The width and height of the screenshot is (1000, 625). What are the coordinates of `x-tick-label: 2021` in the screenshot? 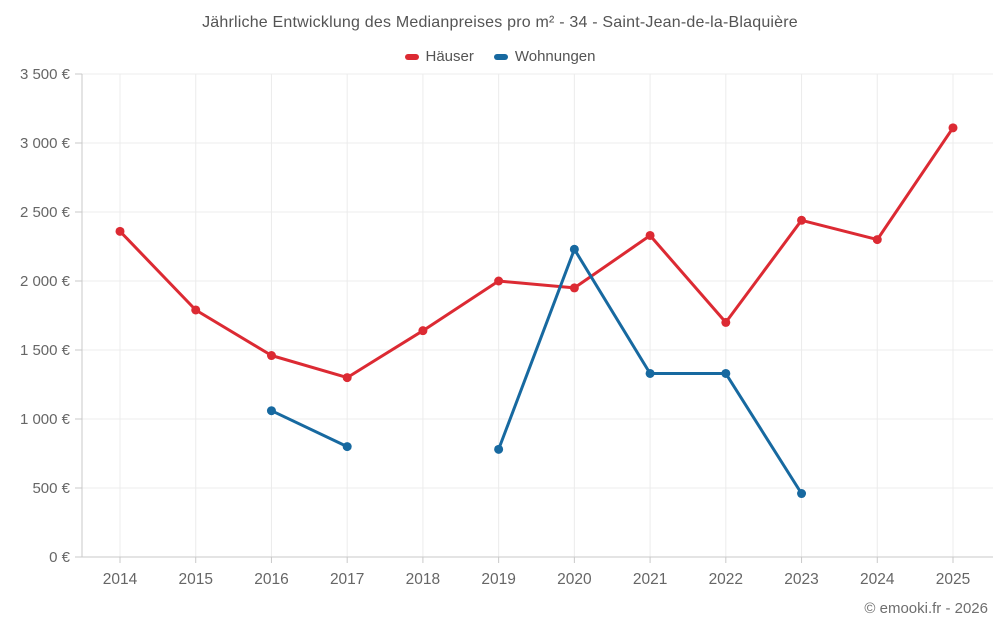 It's located at (650, 579).